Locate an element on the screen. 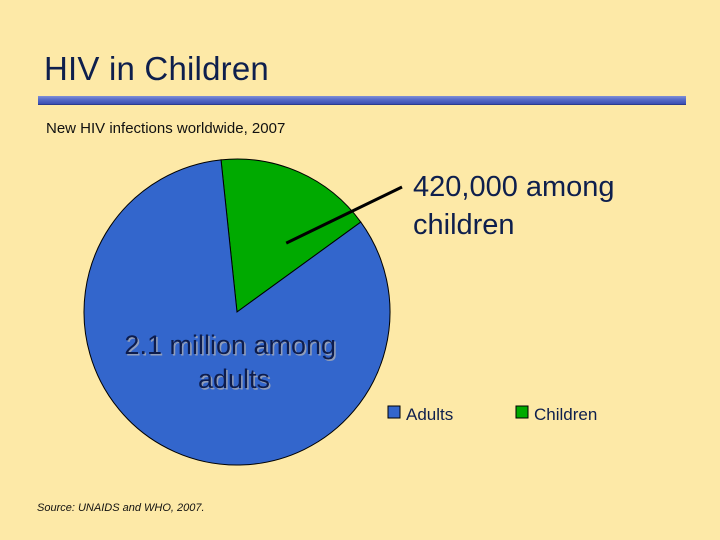 The width and height of the screenshot is (720, 540). title-underline is located at coordinates (362, 100).